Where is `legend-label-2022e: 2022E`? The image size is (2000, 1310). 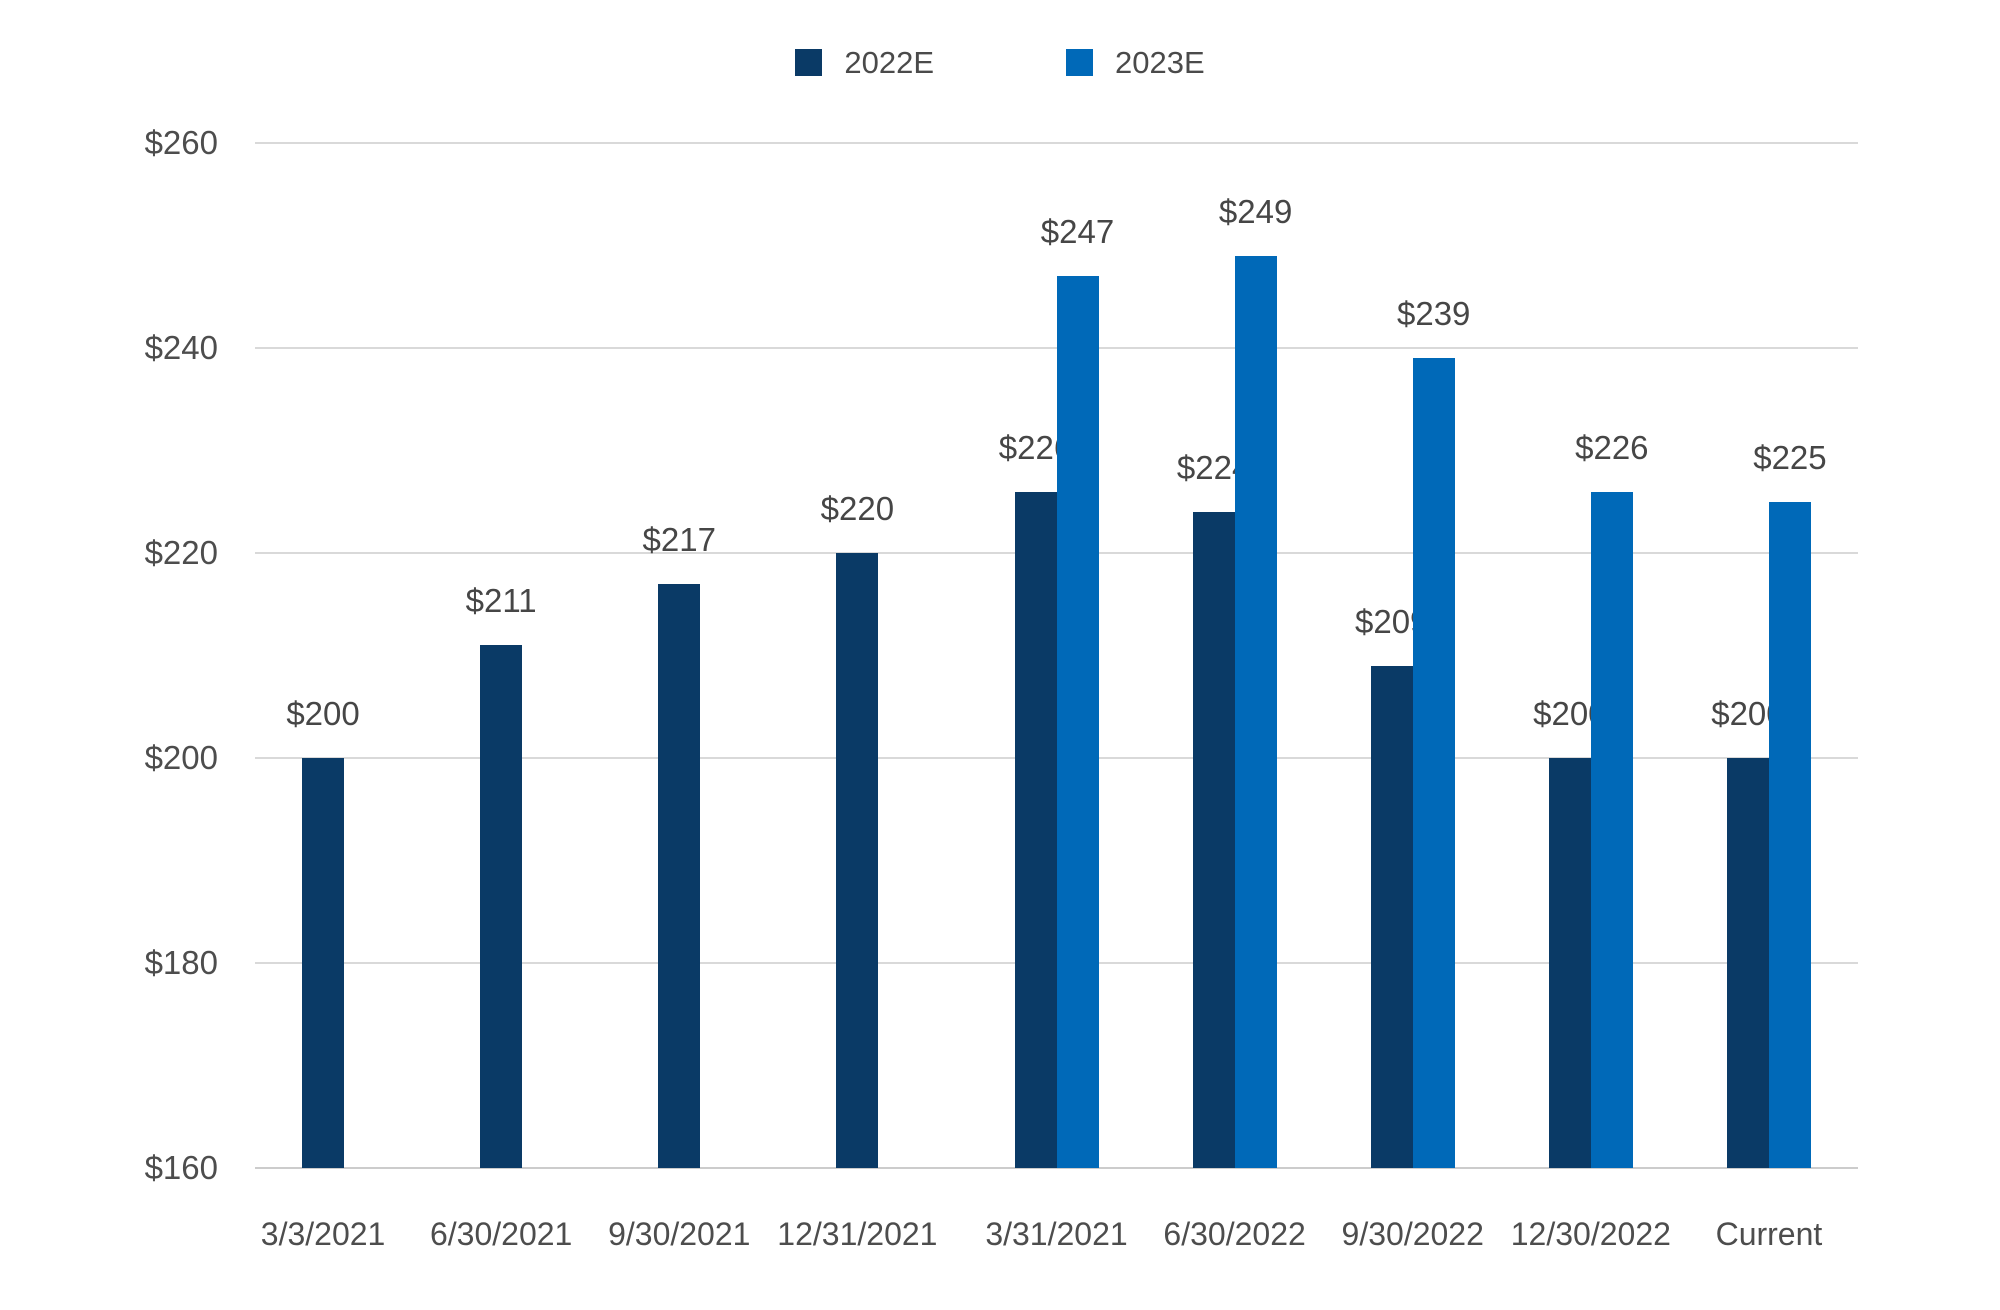 legend-label-2022e: 2022E is located at coordinates (889, 62).